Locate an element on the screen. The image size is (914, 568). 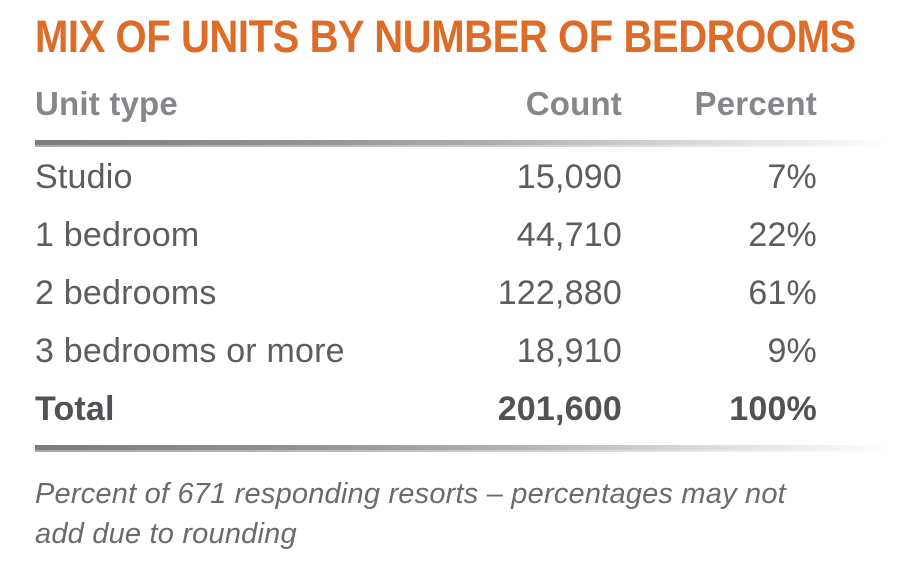
table-header-row: Unit type Count Percent is located at coordinates (426, 104).